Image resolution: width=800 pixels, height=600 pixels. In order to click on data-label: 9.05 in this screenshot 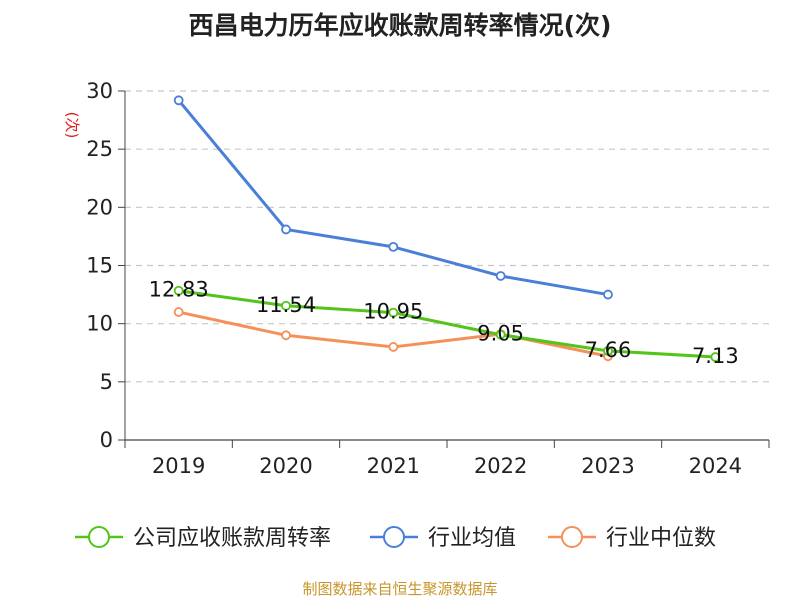, I will do `click(500, 334)`.